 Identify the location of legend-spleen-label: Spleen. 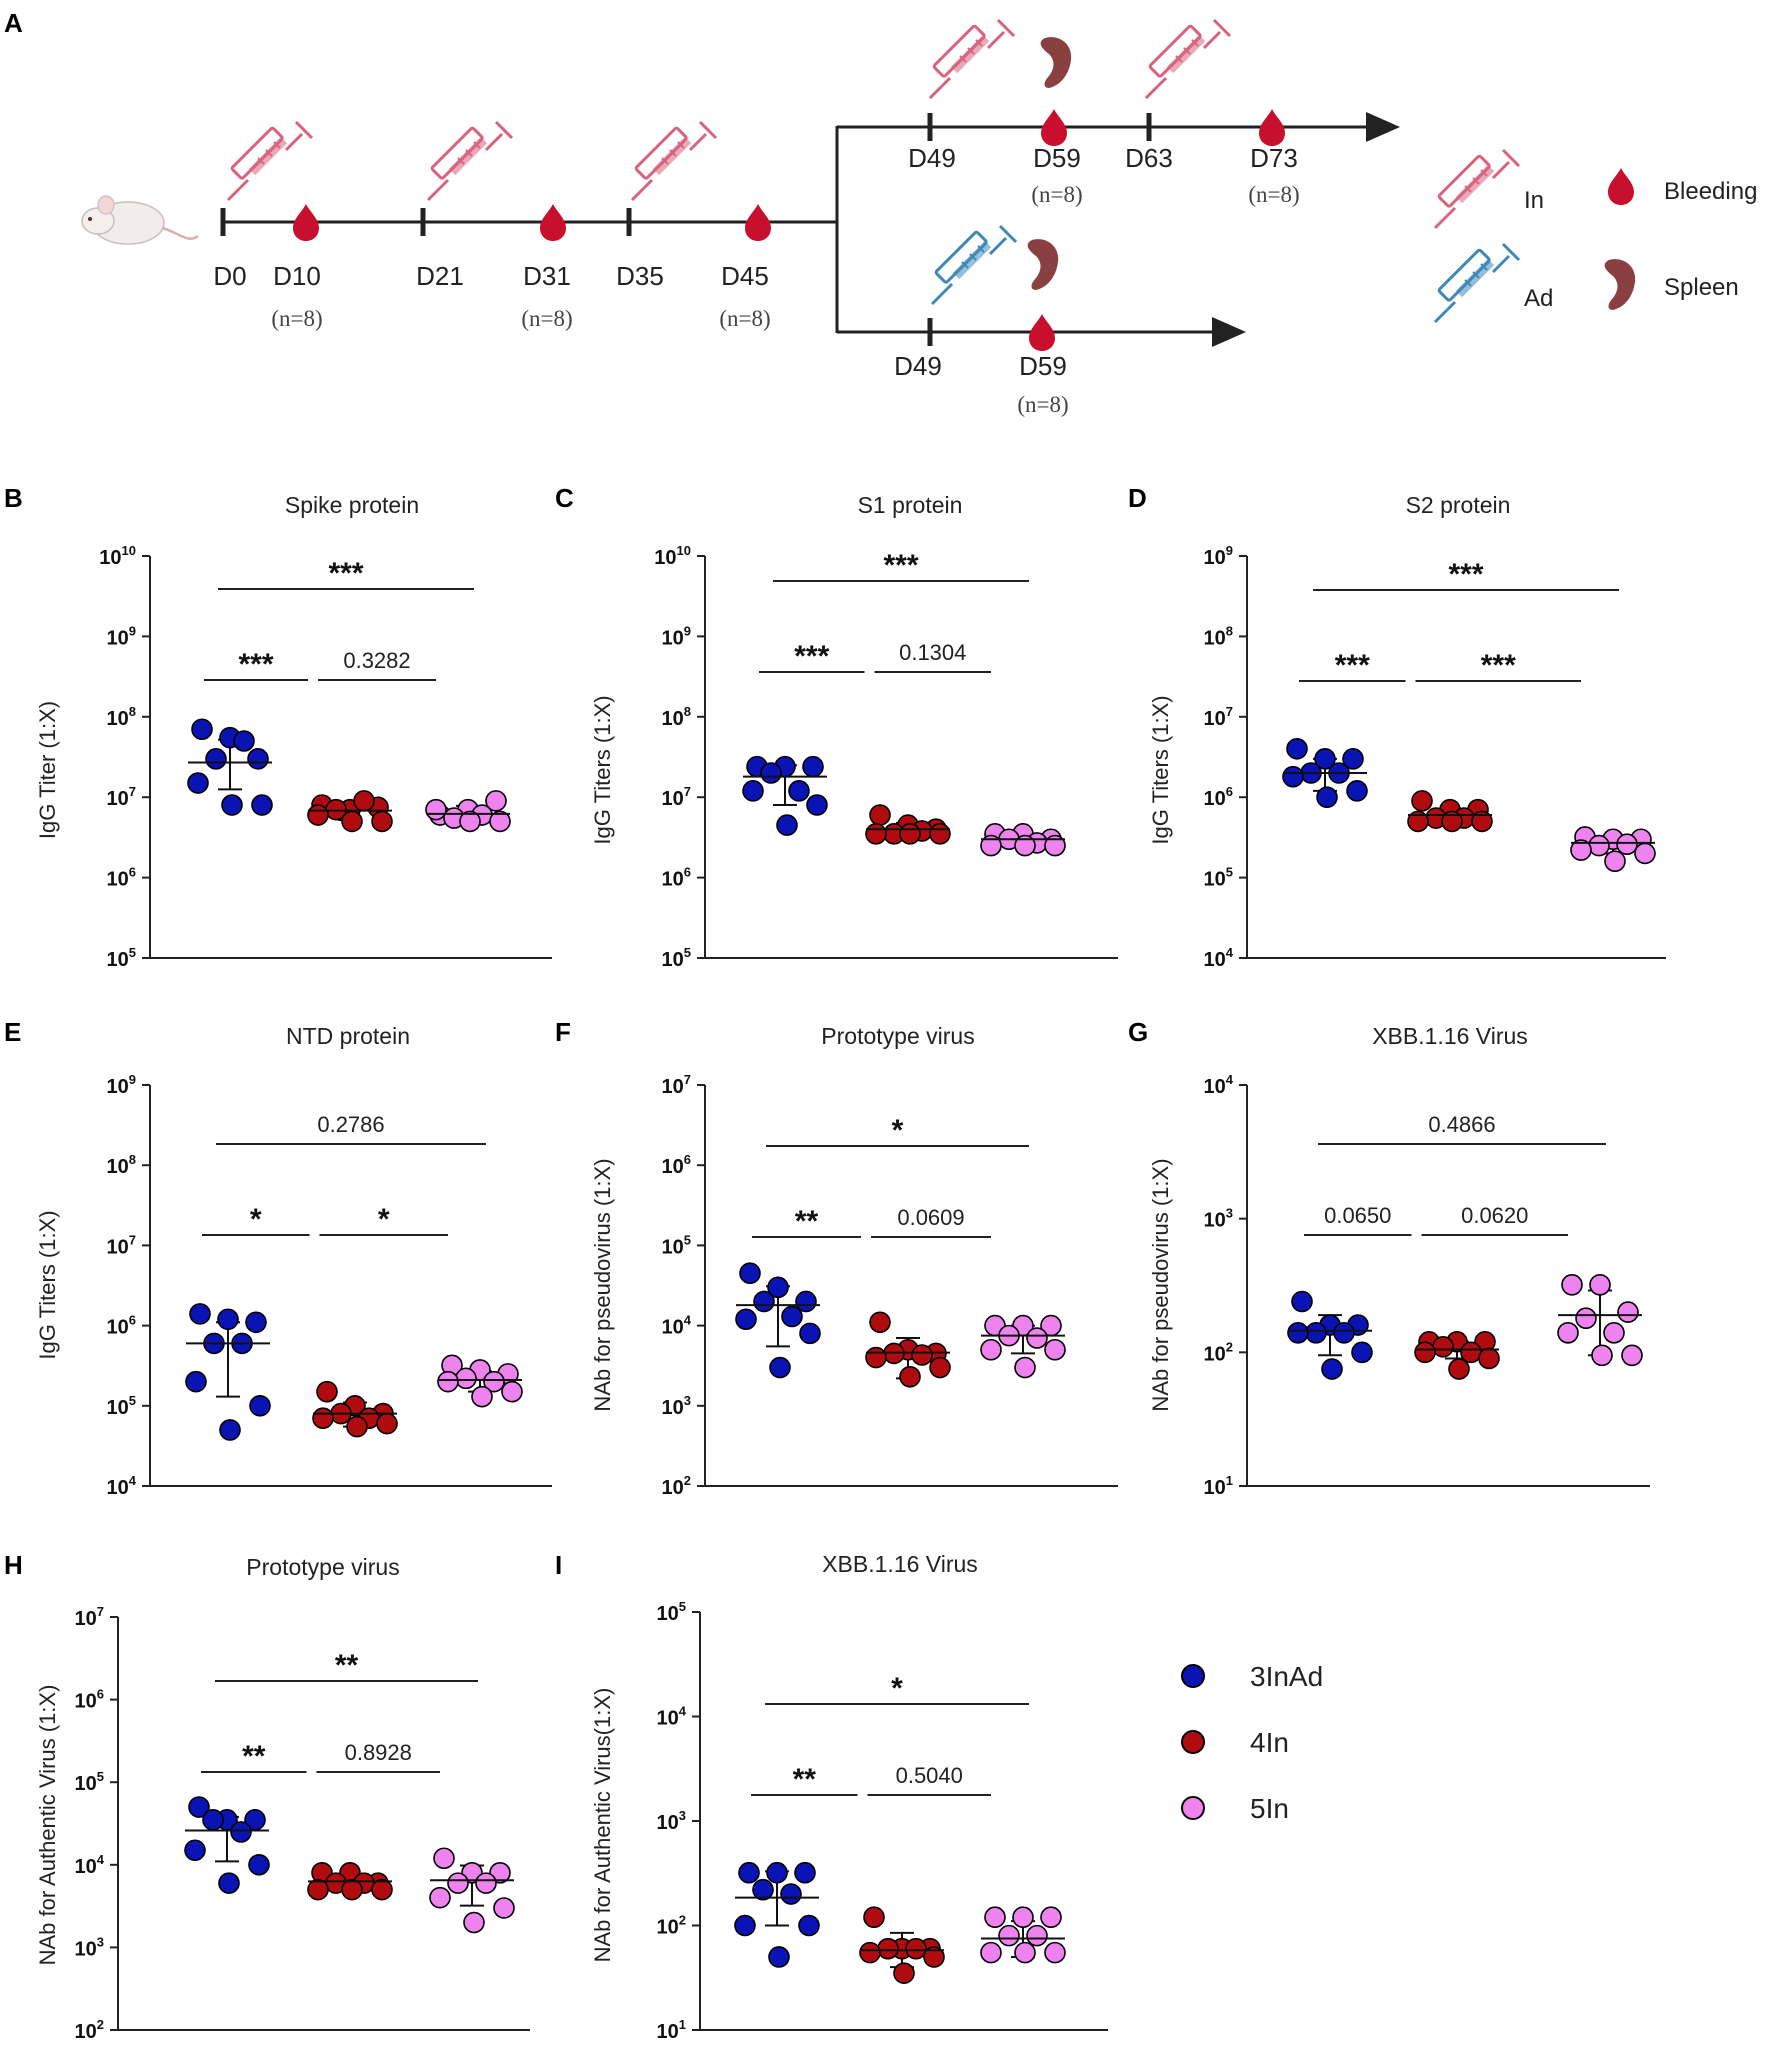
(1701, 287).